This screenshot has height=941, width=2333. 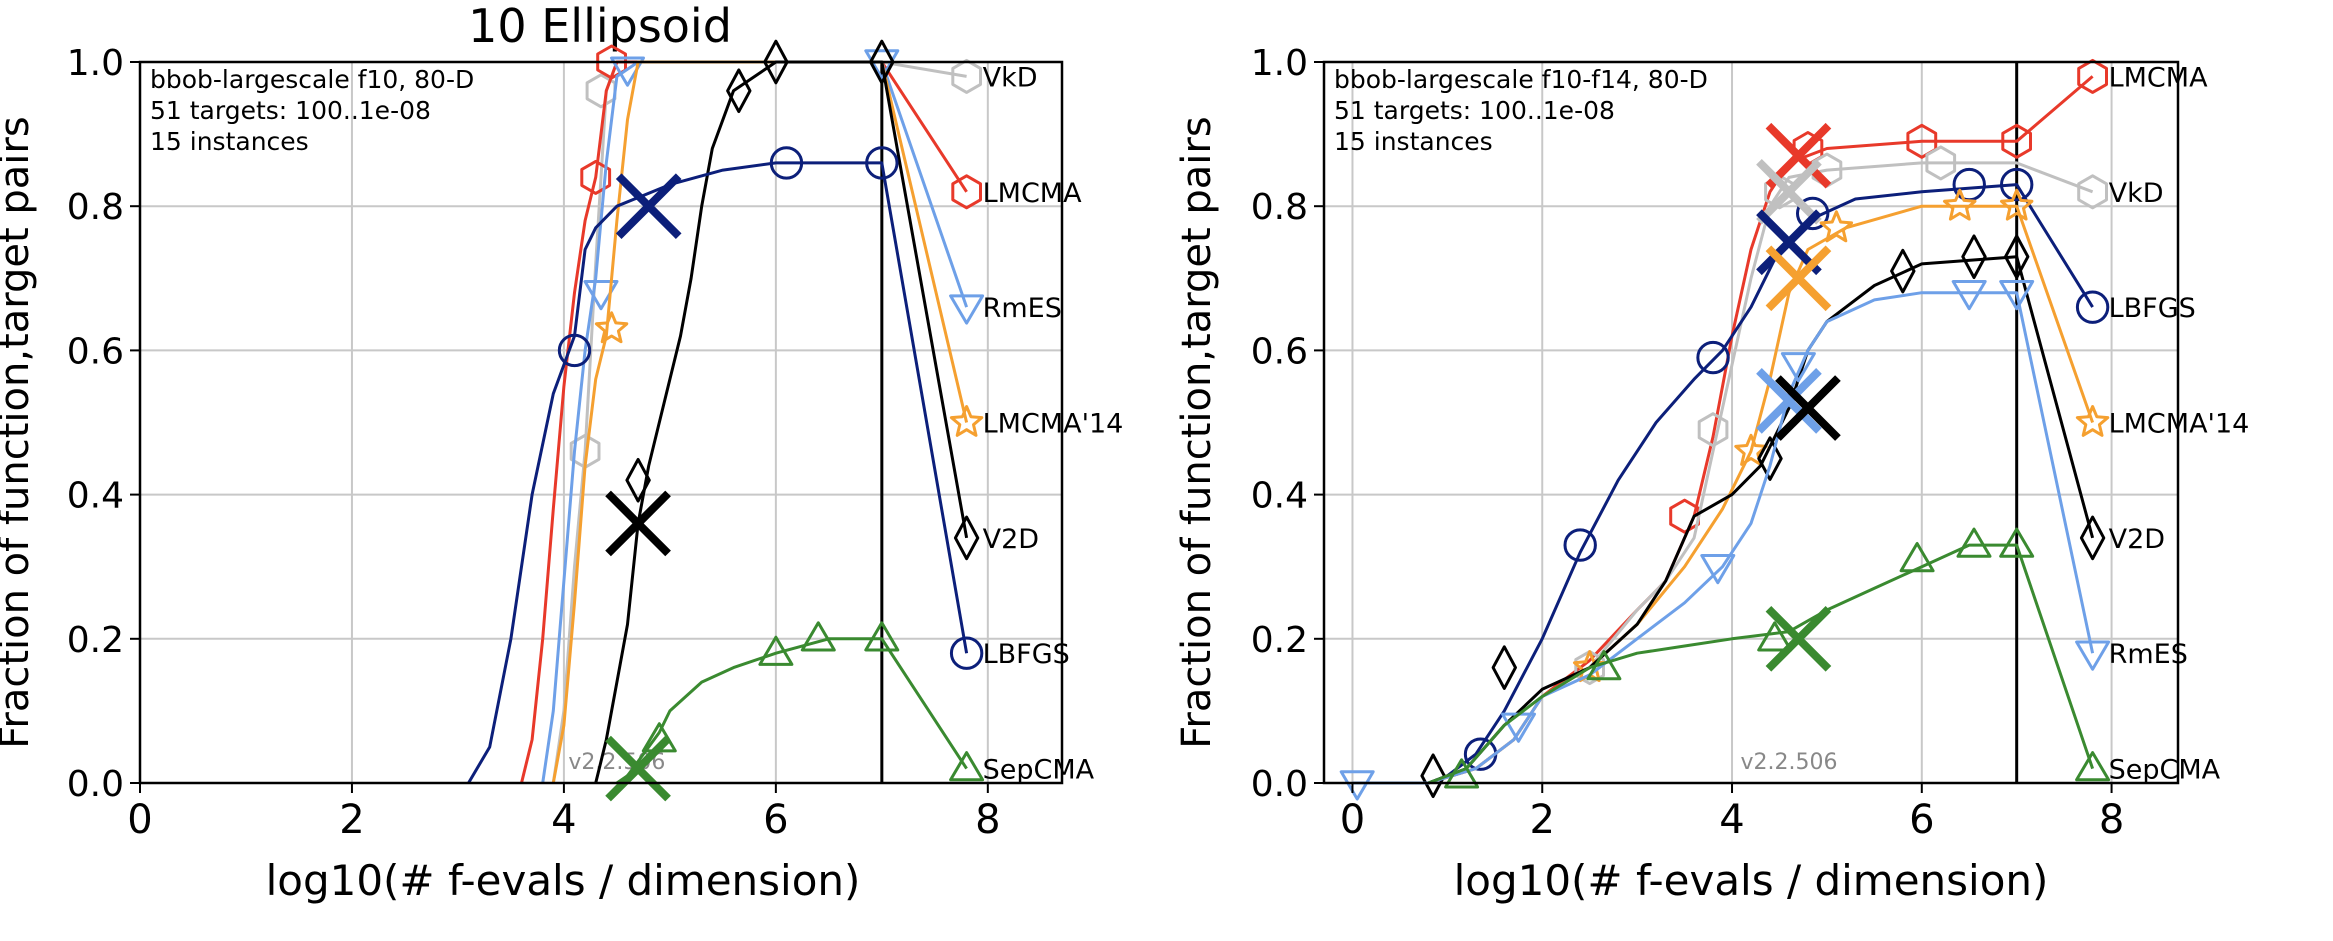 I want to click on cross-marker-v2d, so click(x=638, y=523).